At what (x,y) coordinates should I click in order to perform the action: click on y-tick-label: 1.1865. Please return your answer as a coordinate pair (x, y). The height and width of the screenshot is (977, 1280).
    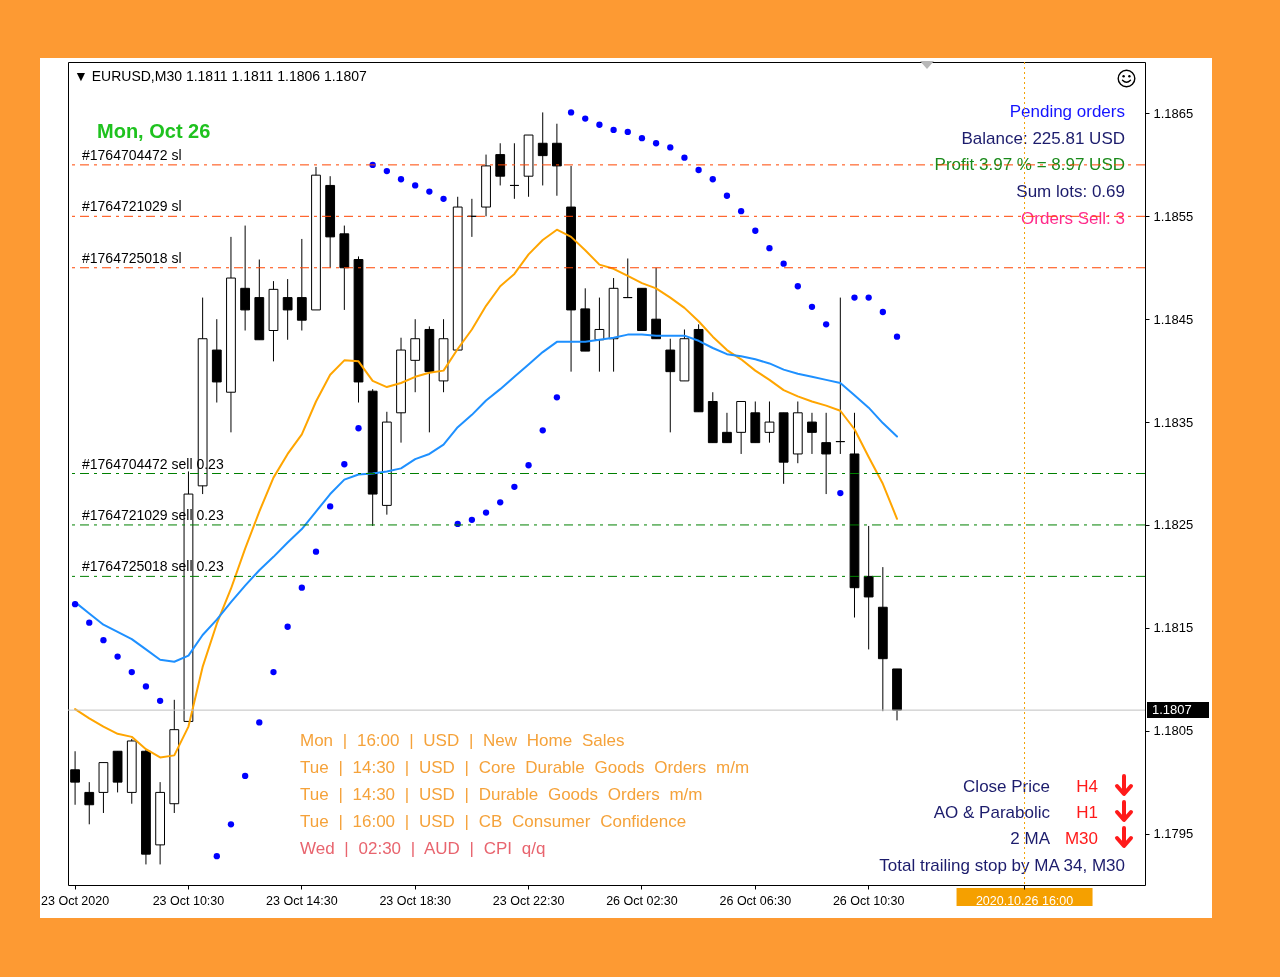
    Looking at the image, I should click on (1173, 113).